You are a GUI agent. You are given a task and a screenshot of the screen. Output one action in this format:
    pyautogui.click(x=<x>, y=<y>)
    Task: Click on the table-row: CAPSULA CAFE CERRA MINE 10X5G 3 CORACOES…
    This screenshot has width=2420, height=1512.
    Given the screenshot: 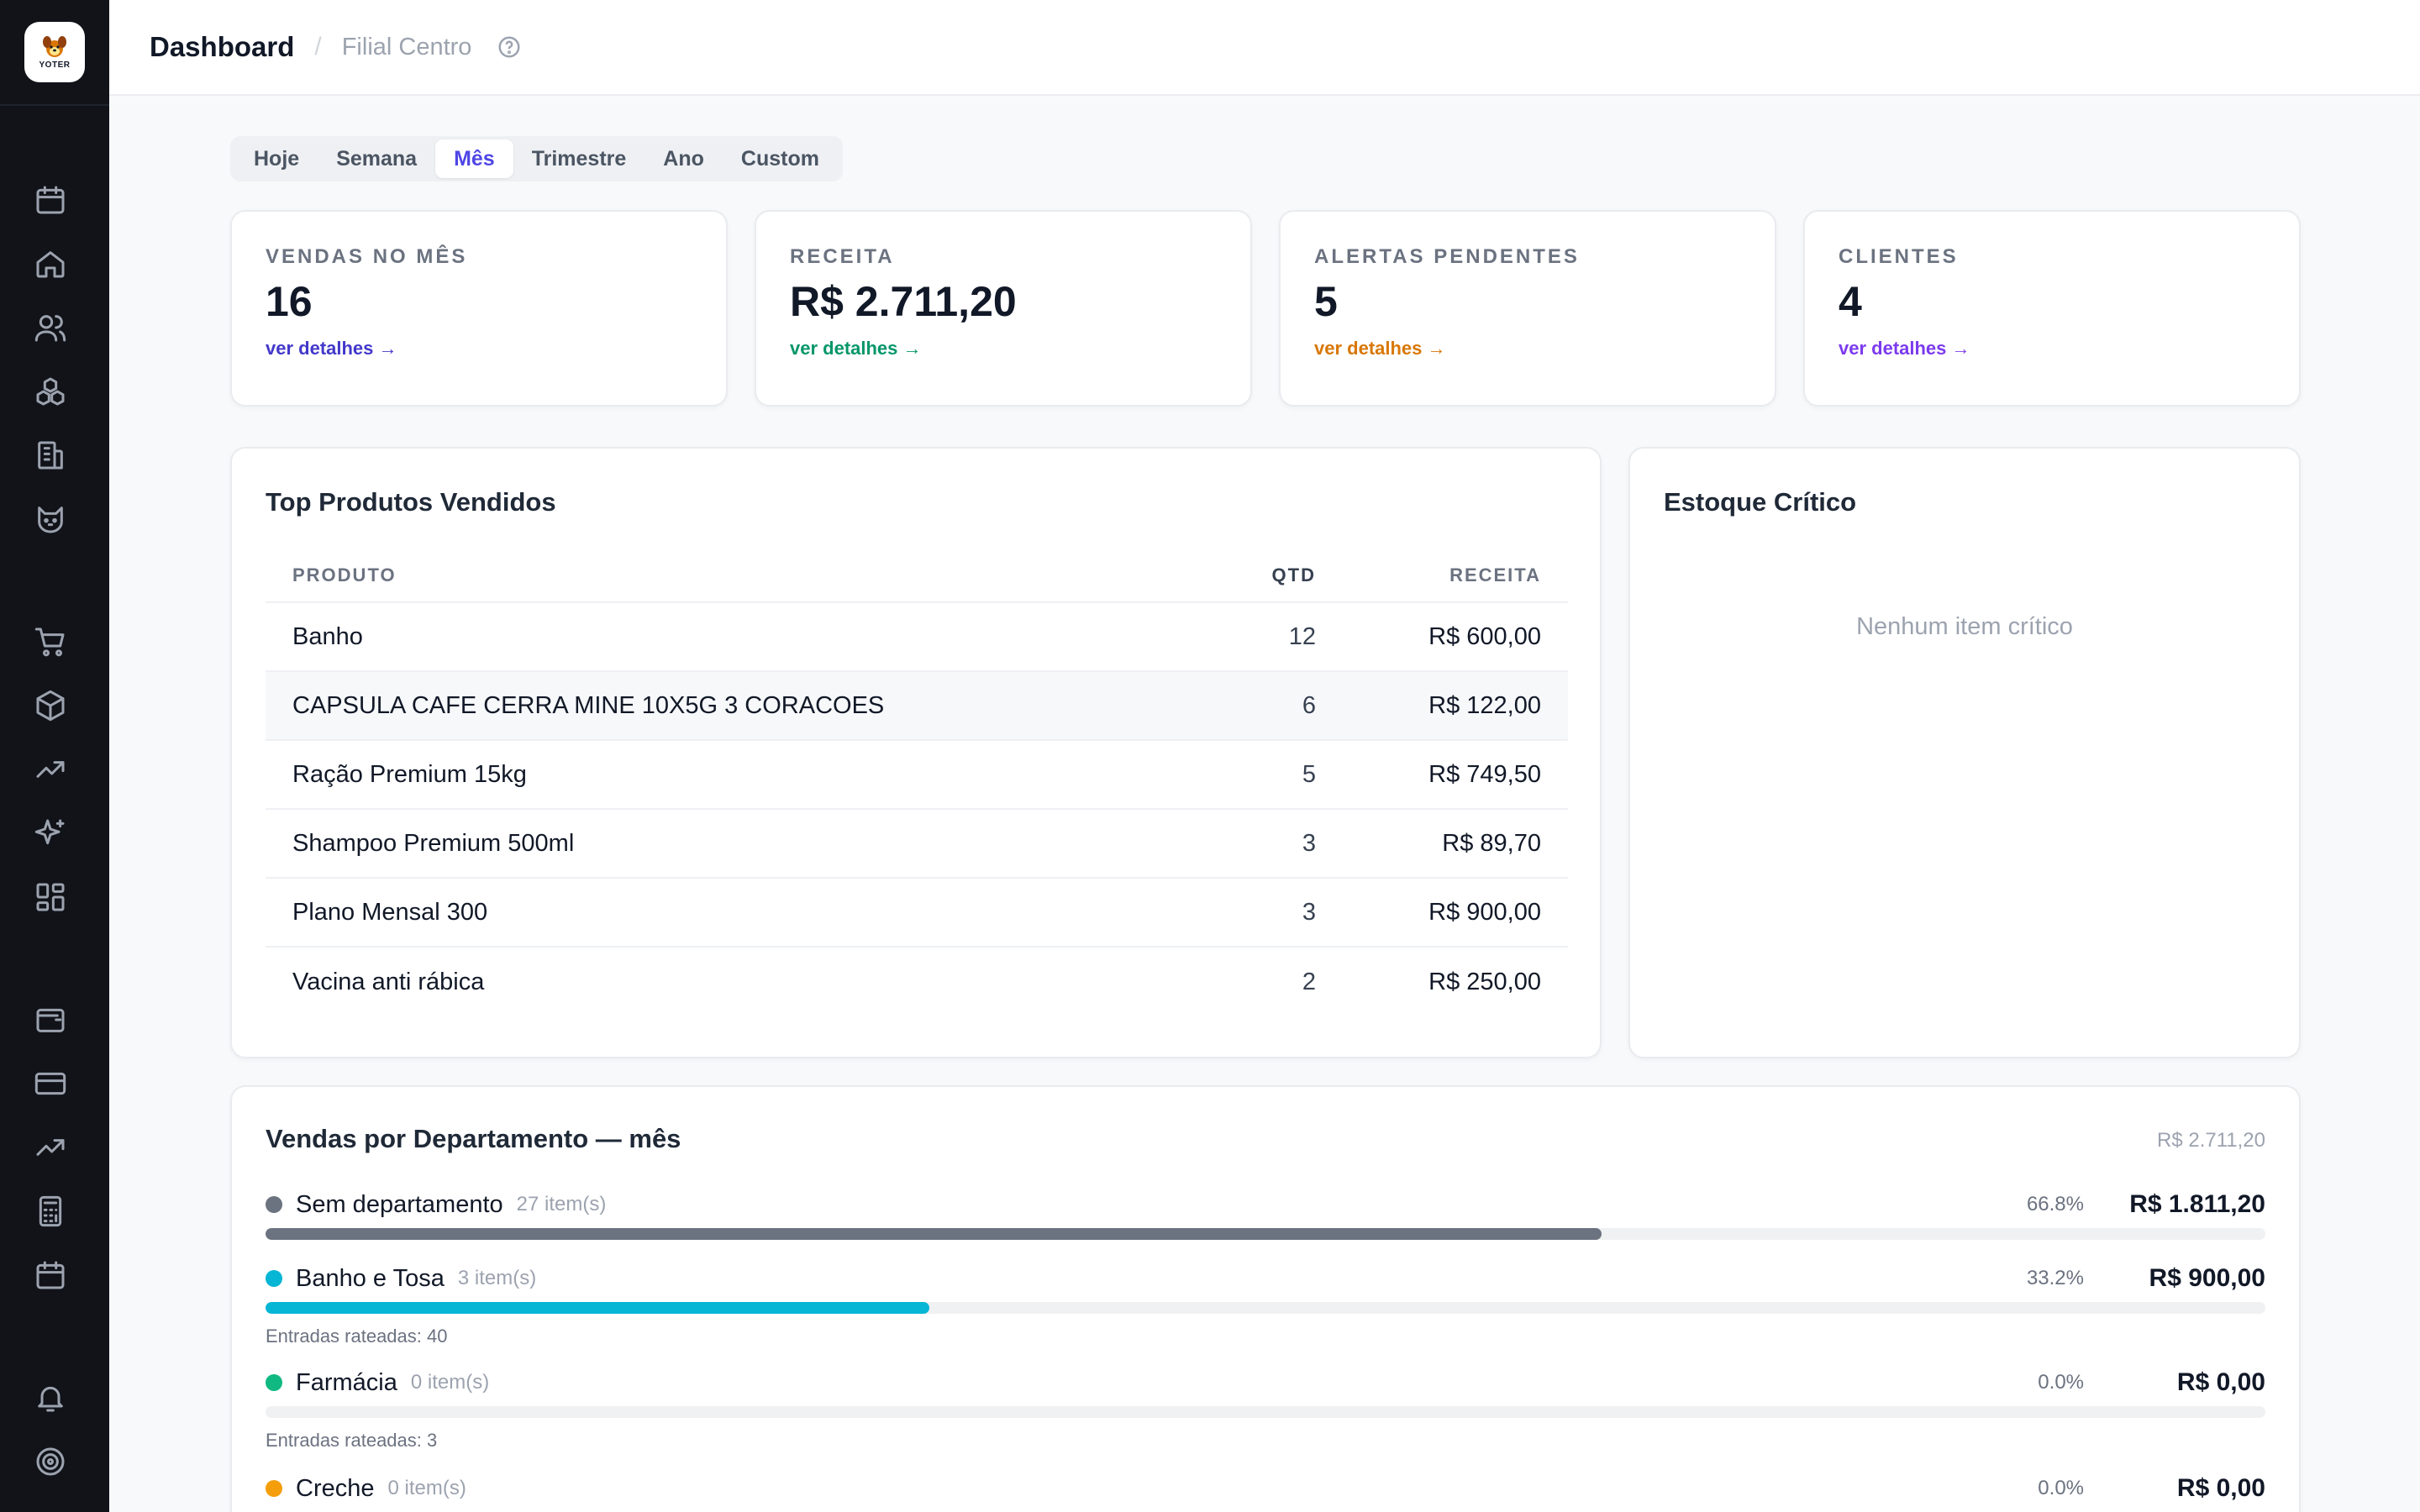 What is the action you would take?
    pyautogui.click(x=917, y=706)
    